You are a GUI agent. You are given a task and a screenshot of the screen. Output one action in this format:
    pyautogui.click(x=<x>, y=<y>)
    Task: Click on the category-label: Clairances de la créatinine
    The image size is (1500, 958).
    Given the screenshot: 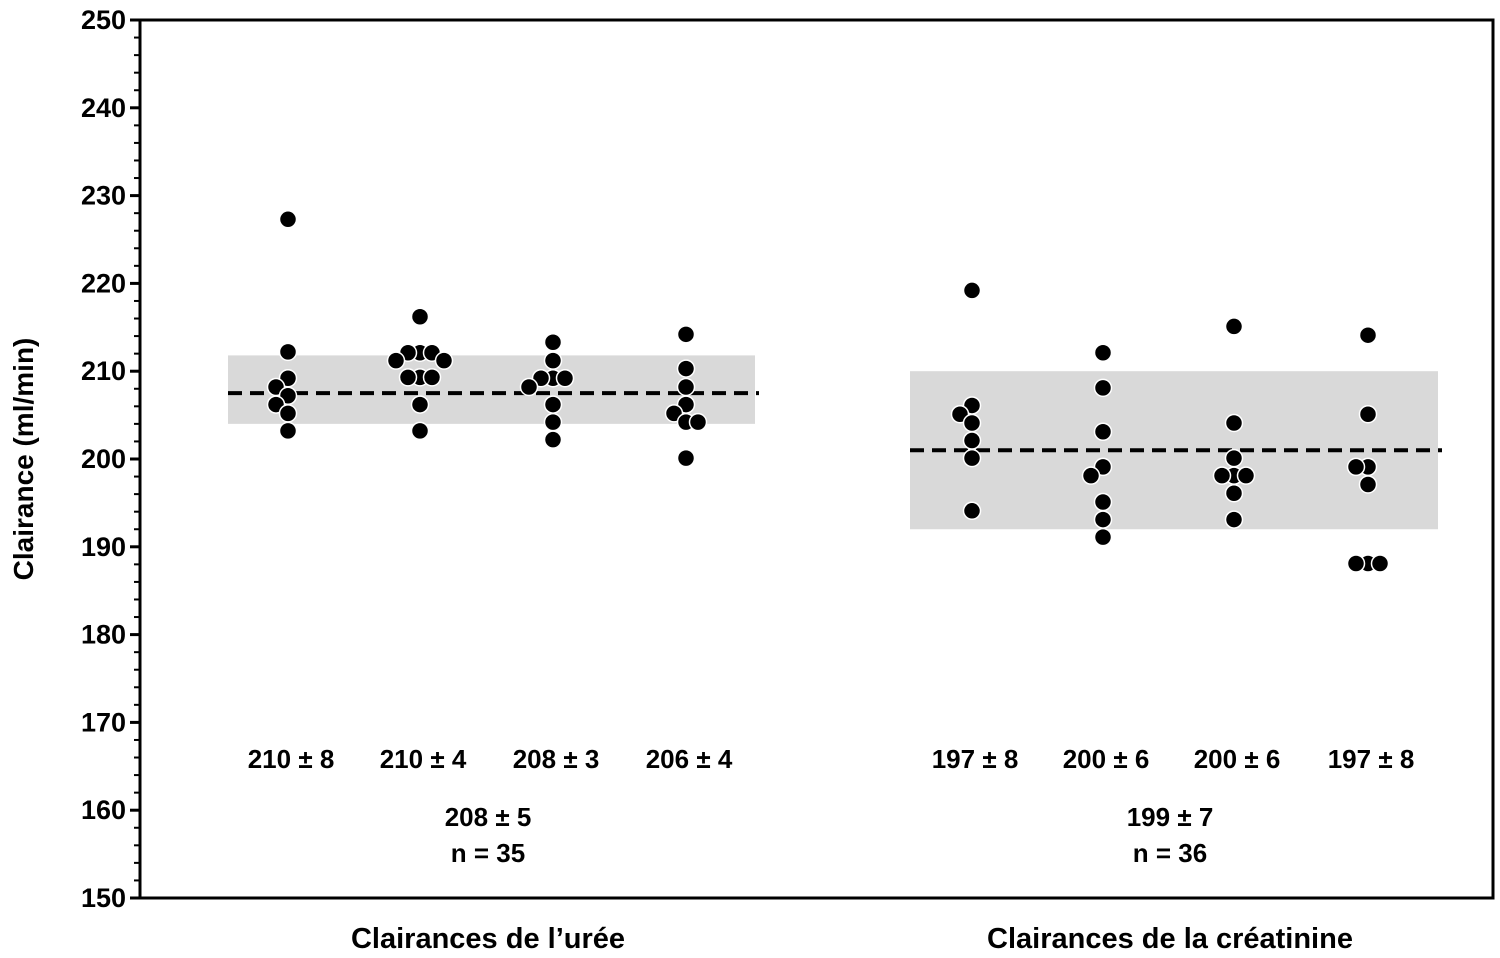 What is the action you would take?
    pyautogui.click(x=1170, y=939)
    